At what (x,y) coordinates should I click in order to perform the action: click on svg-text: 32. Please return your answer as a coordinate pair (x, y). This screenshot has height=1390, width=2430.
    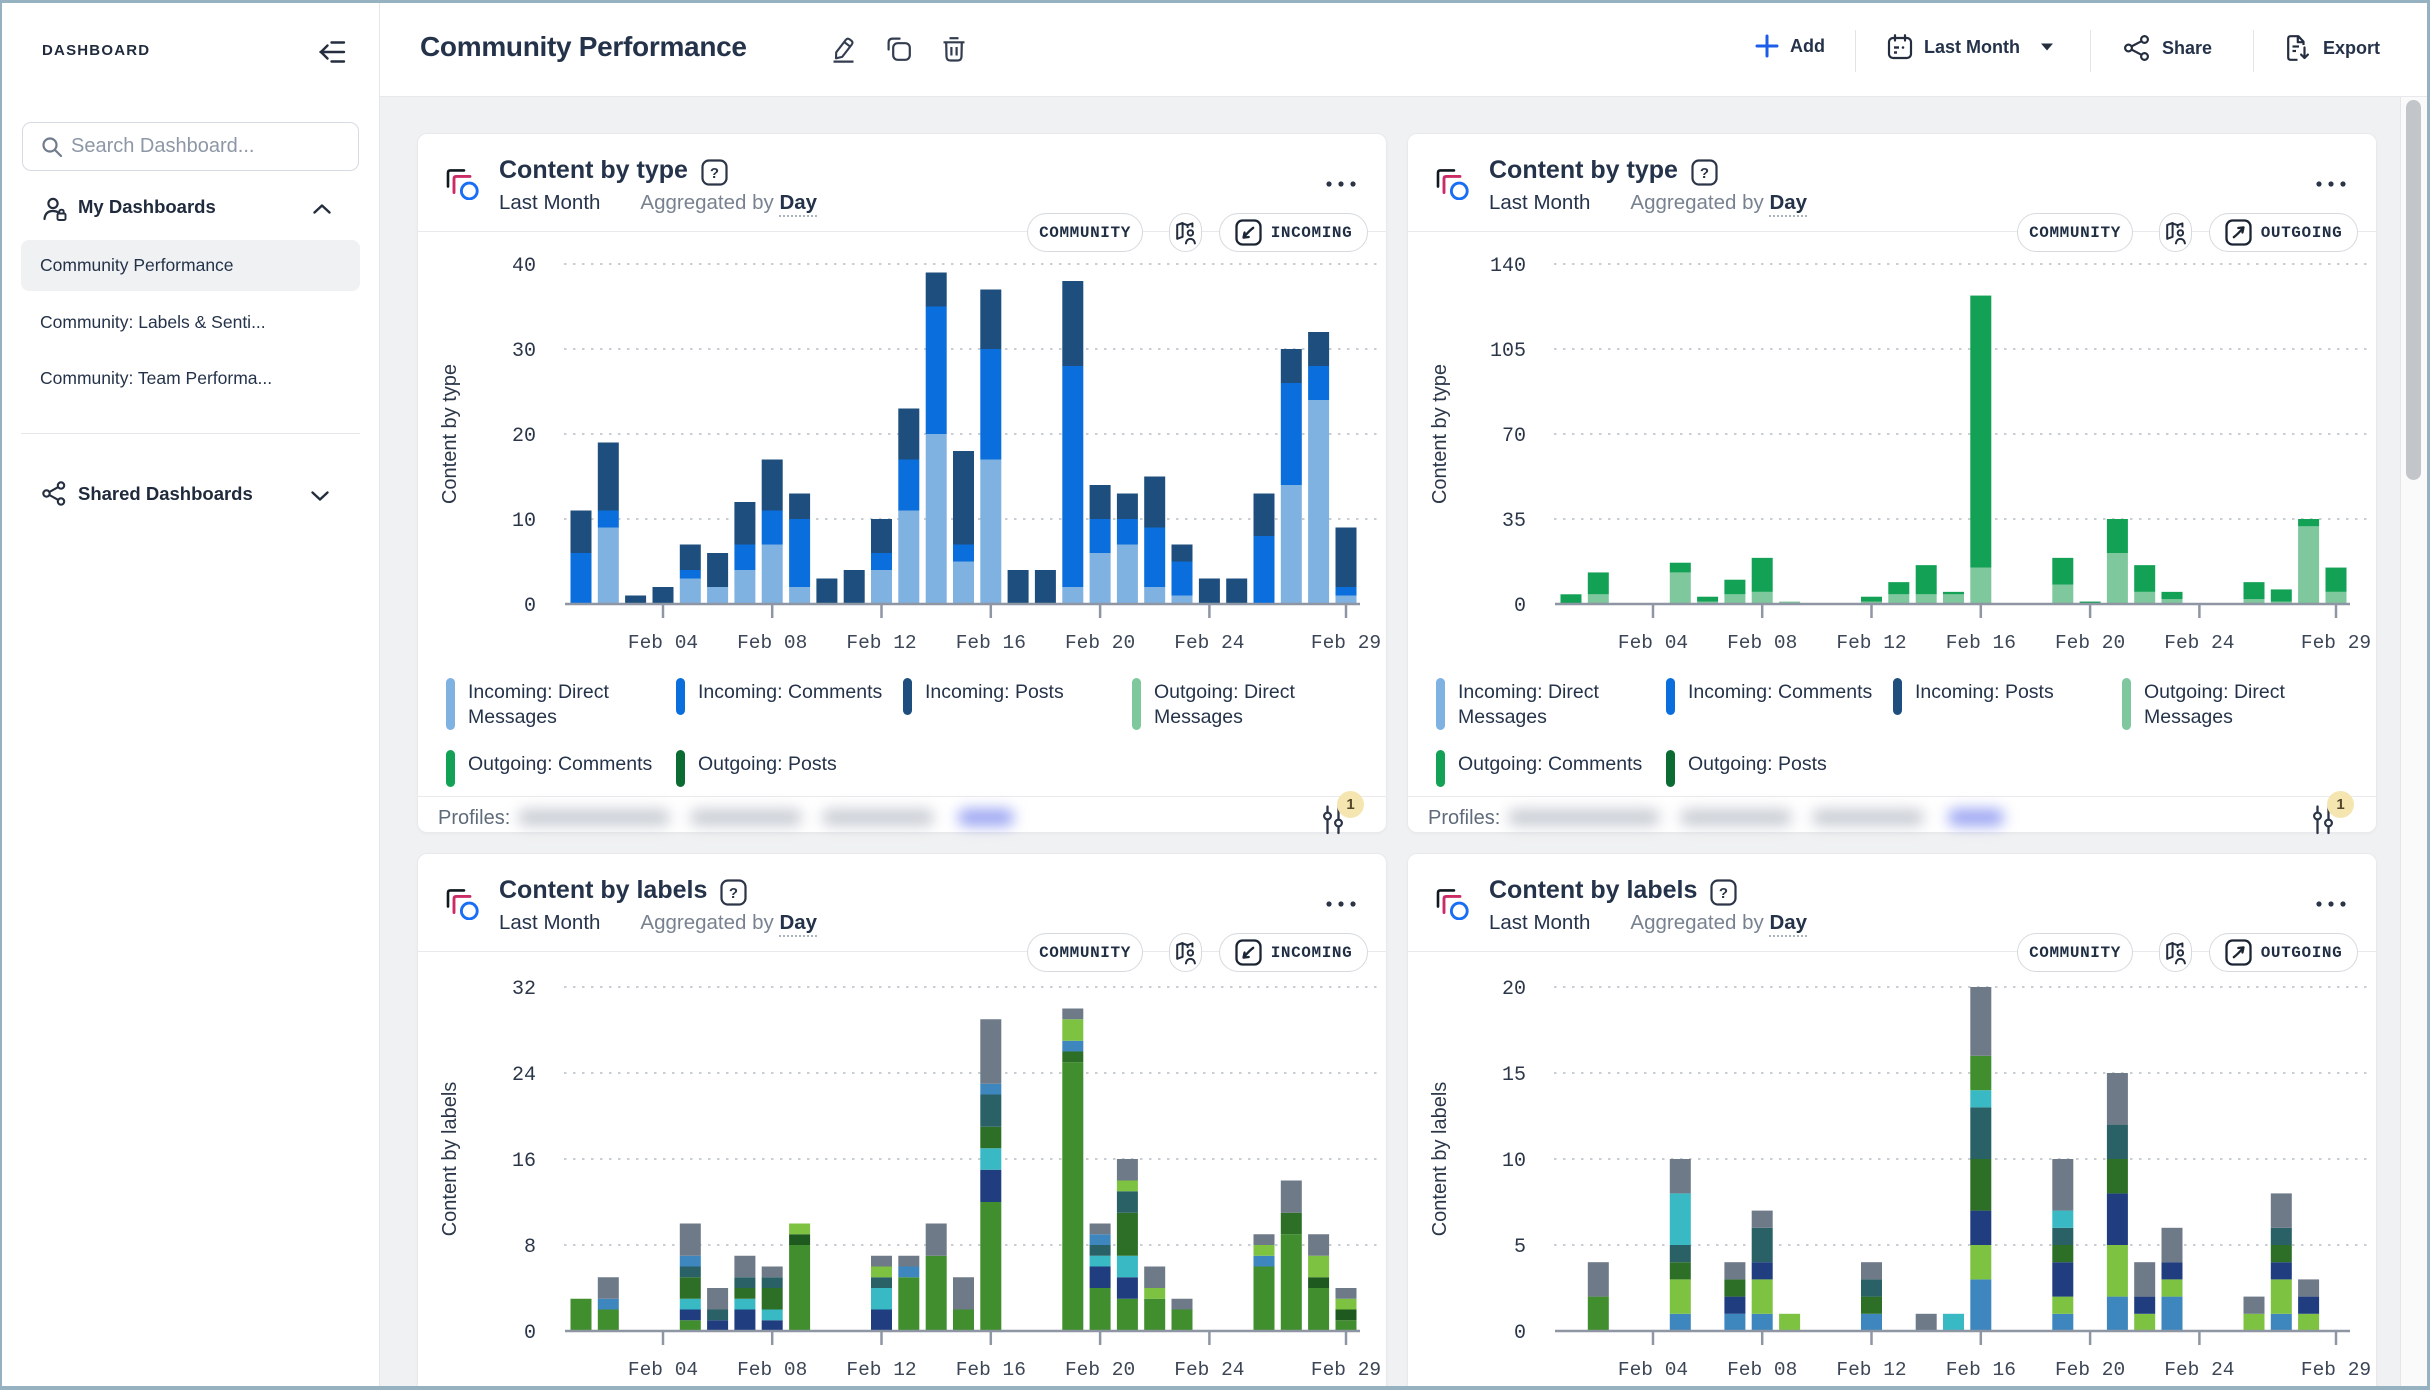
    Looking at the image, I should click on (524, 989).